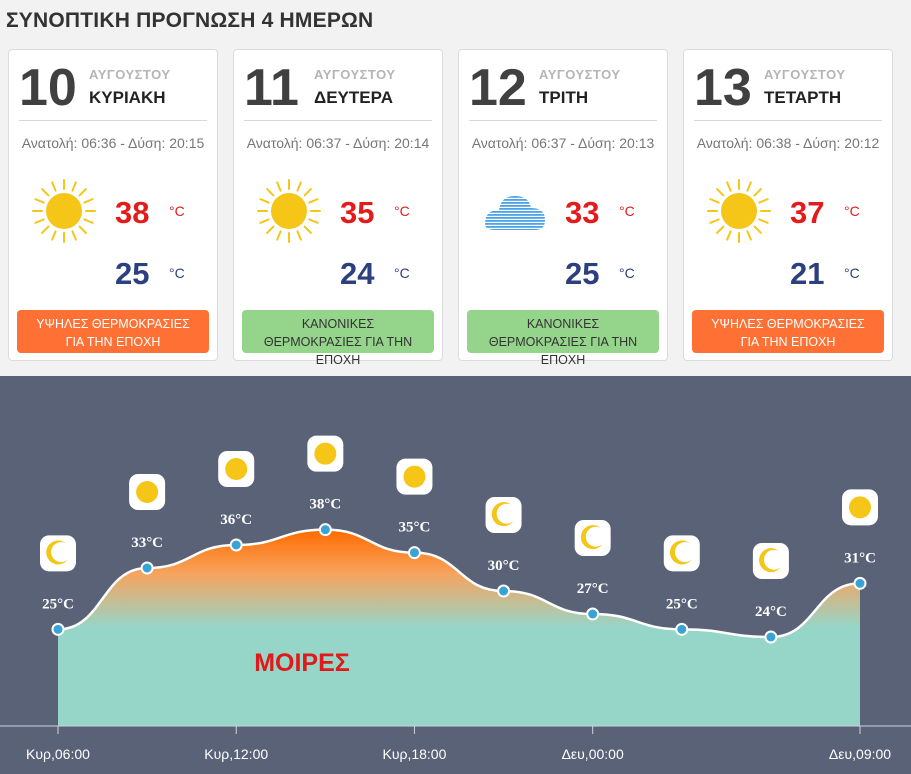  I want to click on weekday-label: ΚΥΡΙΑΚΗ, so click(127, 97).